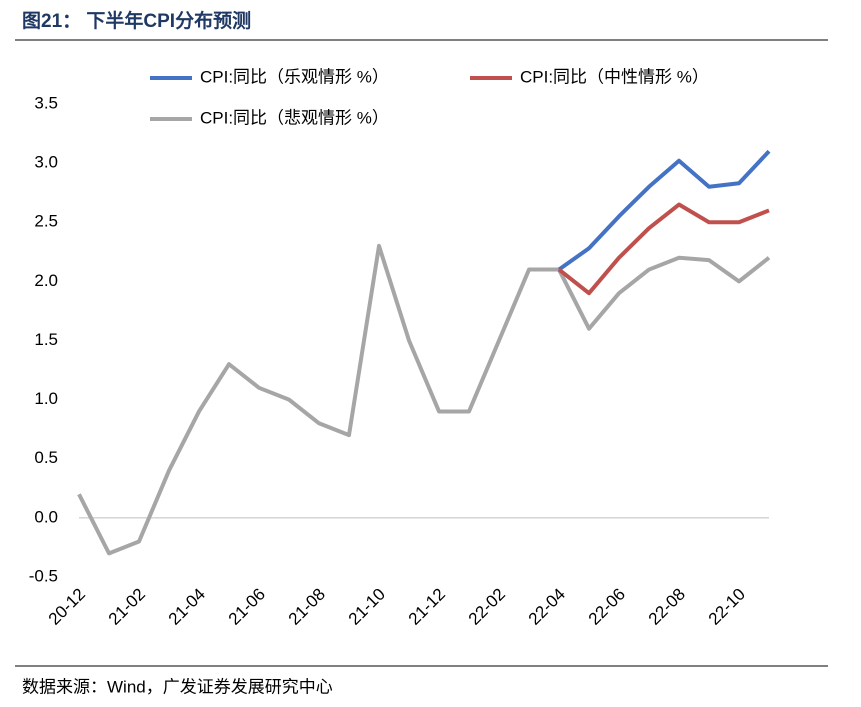  Describe the element at coordinates (127, 607) in the screenshot. I see `x-tick-label: 21-02` at that location.